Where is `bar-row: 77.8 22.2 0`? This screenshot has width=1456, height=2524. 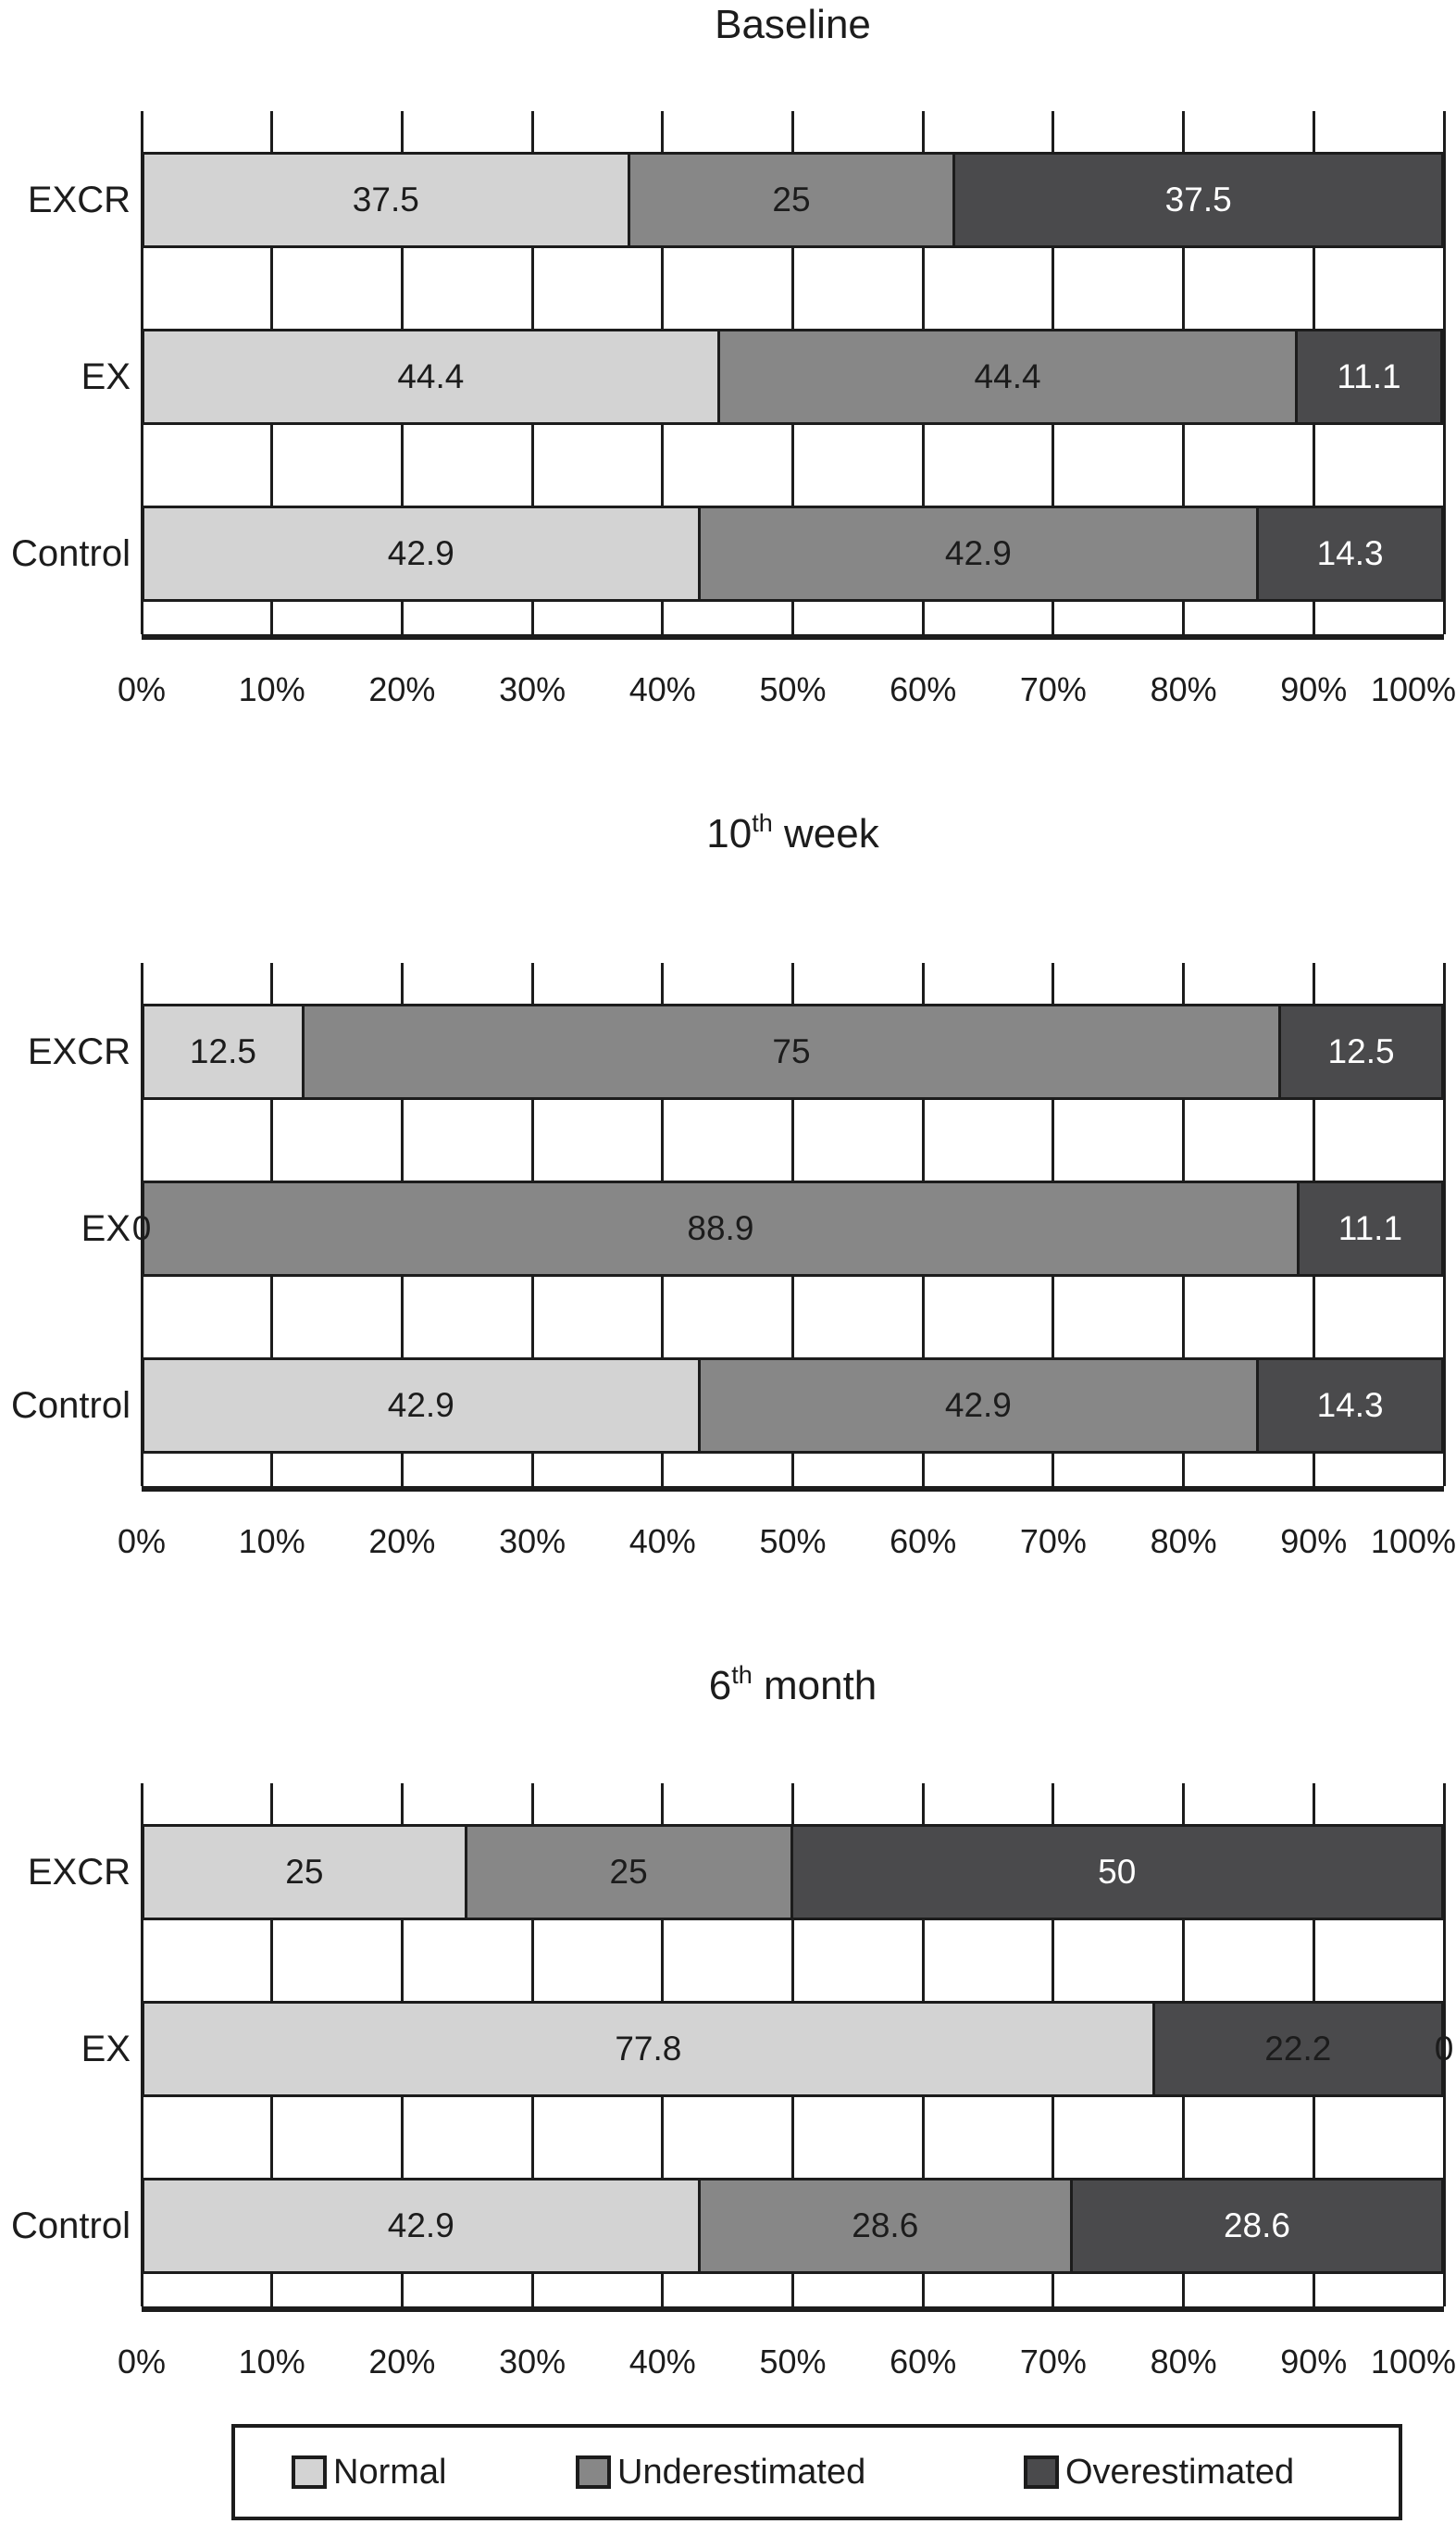
bar-row: 77.8 22.2 0 is located at coordinates (797, 2049).